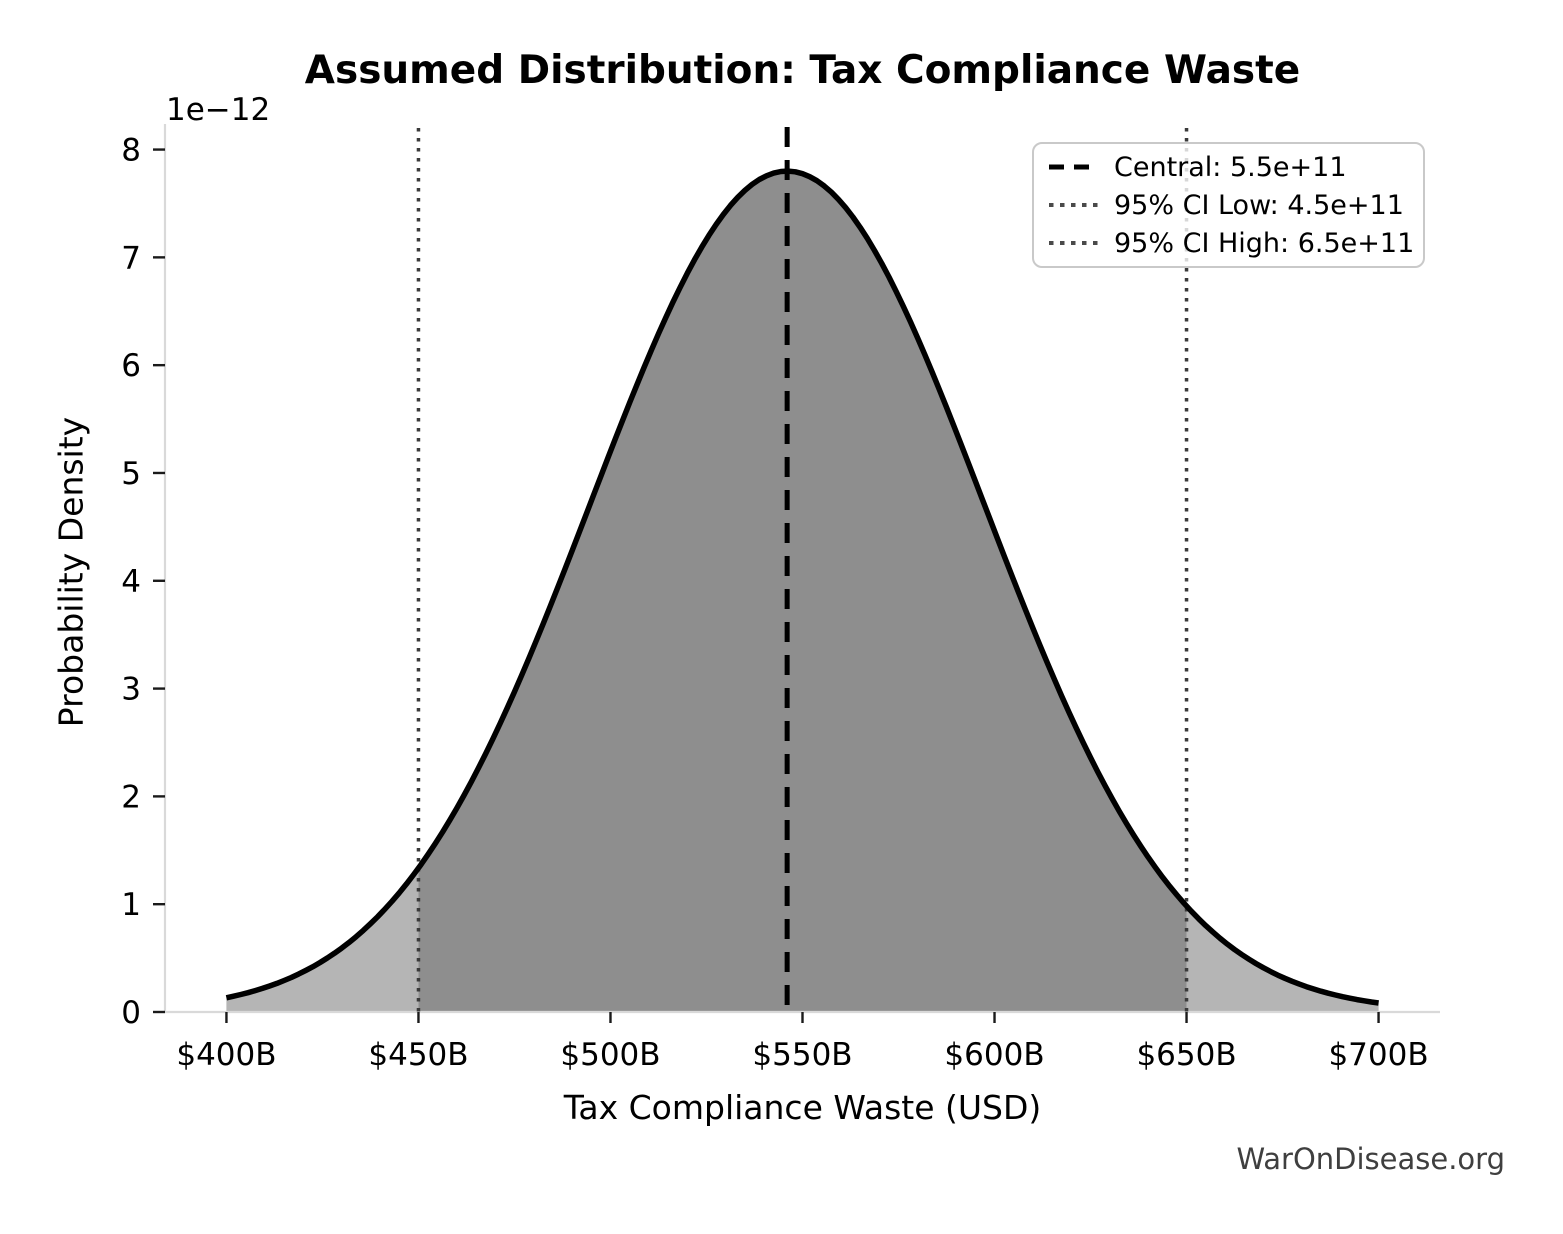 The width and height of the screenshot is (1563, 1234). What do you see at coordinates (131, 582) in the screenshot?
I see `y-tick-label: 4` at bounding box center [131, 582].